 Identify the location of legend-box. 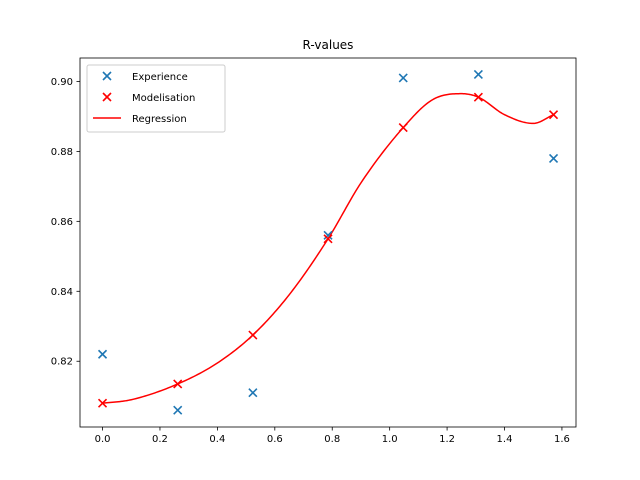
(156, 98).